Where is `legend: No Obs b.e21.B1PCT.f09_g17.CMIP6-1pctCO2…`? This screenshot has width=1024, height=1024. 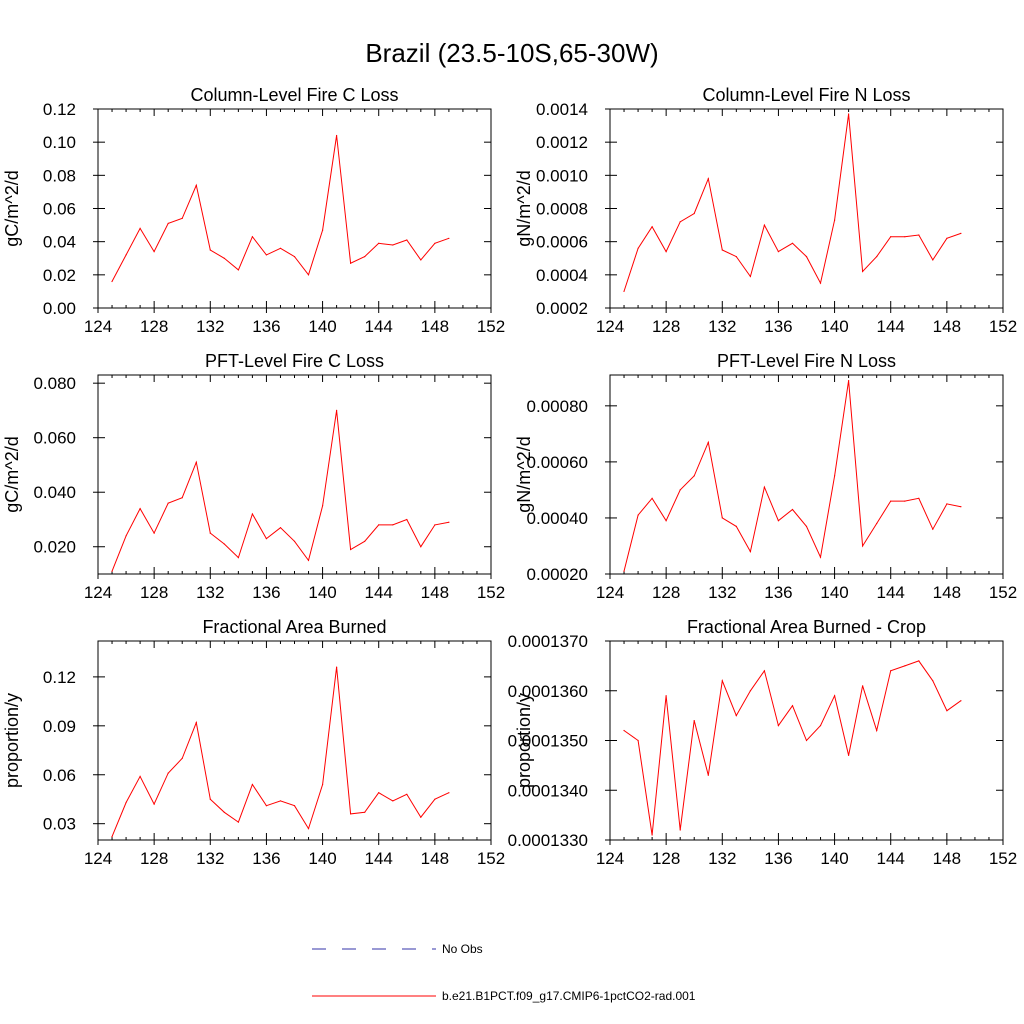
legend: No Obs b.e21.B1PCT.f09_g17.CMIP6-1pctCO2… is located at coordinates (504, 972).